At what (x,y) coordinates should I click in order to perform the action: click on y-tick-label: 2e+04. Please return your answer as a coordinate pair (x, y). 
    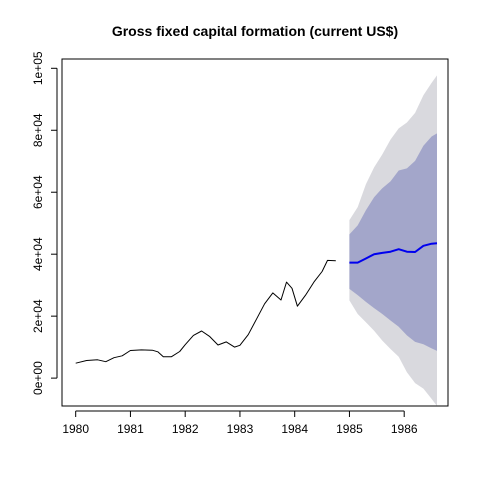
    Looking at the image, I should click on (38, 316).